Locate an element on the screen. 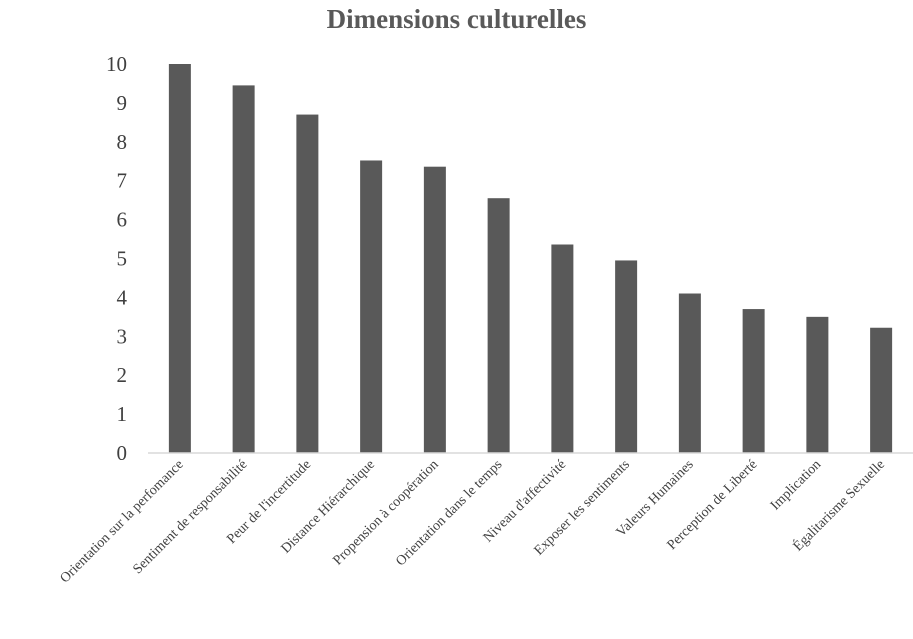 This screenshot has height=639, width=913. y-tick-label: 1 is located at coordinates (122, 414).